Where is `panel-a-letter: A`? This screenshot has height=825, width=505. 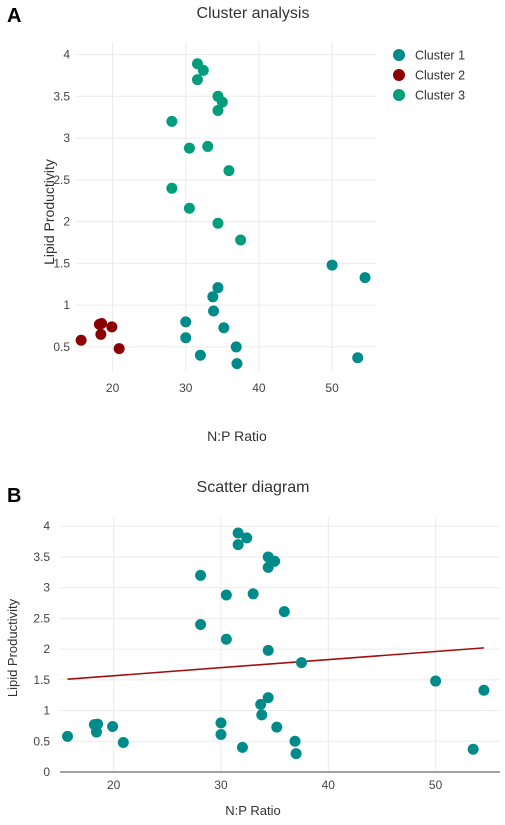 panel-a-letter: A is located at coordinates (14, 16).